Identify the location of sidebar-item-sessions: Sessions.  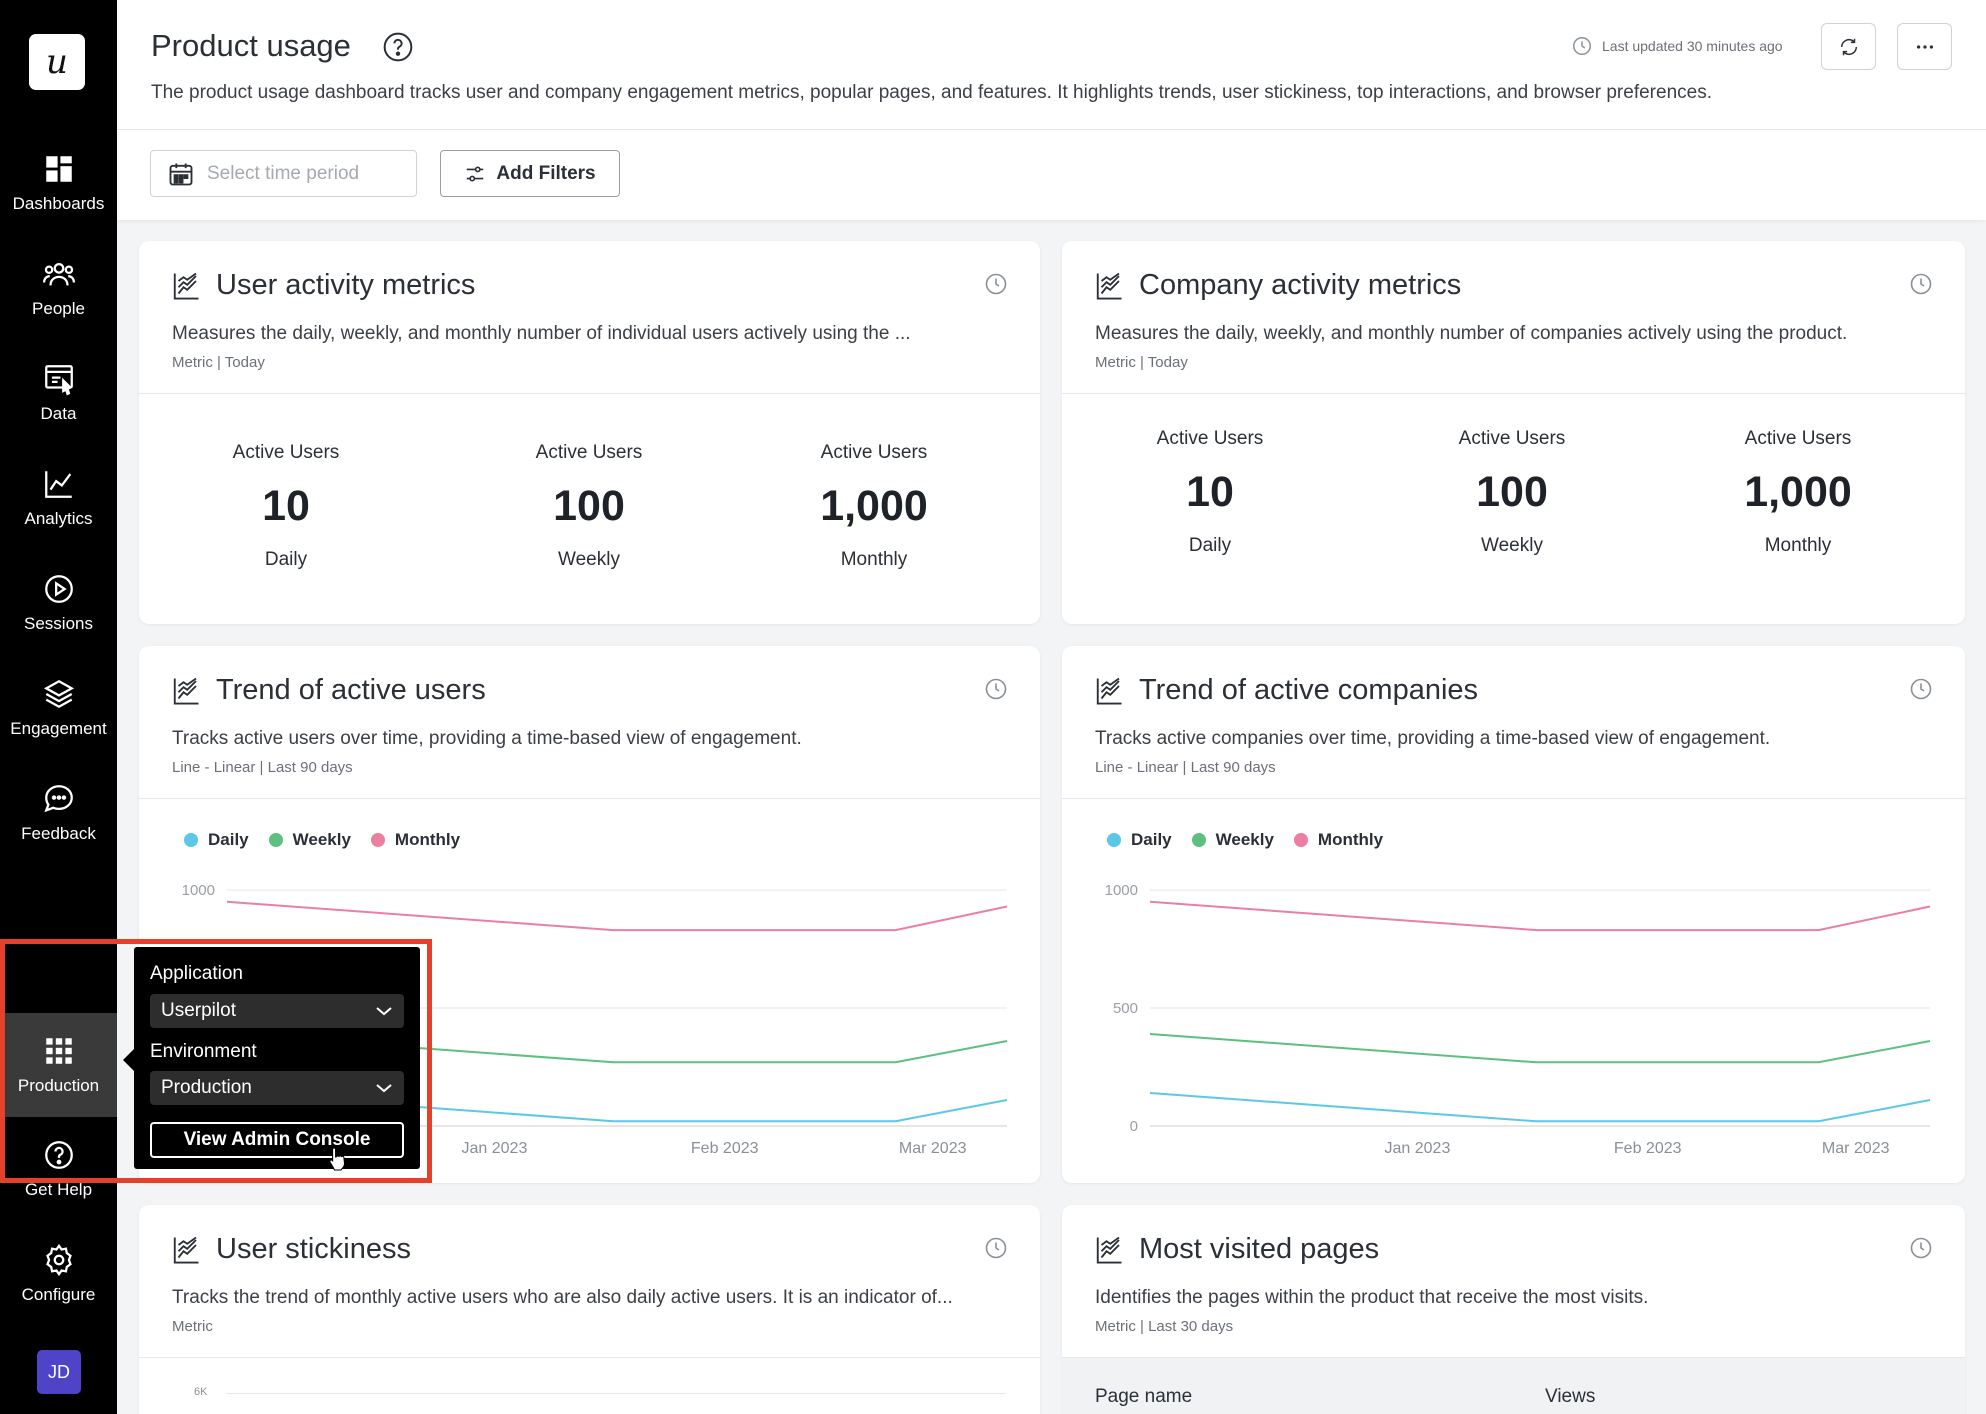
(58, 603).